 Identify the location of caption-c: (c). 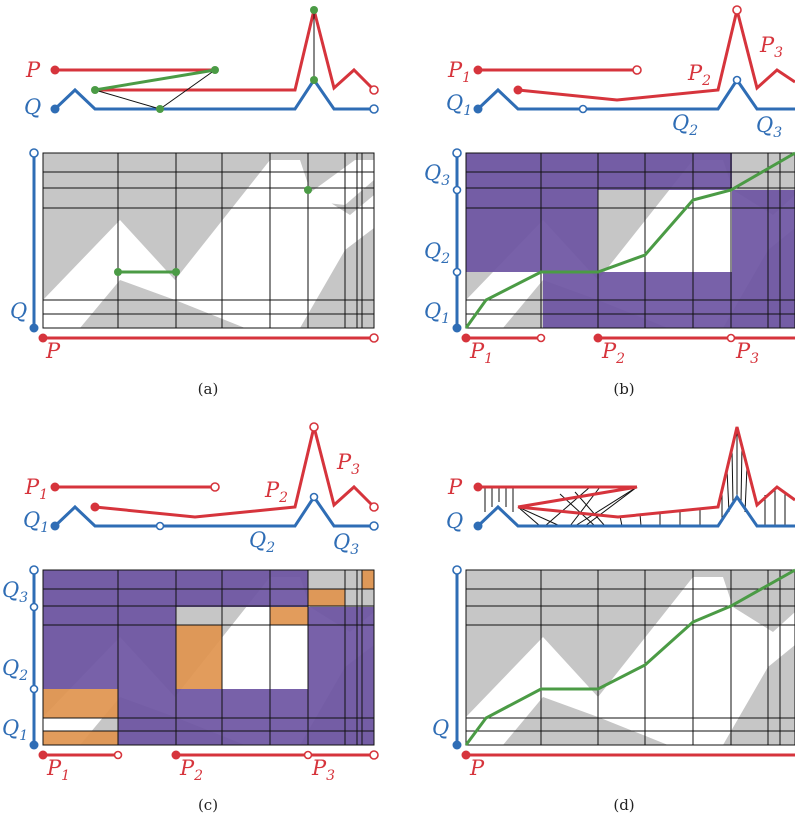
(208, 805).